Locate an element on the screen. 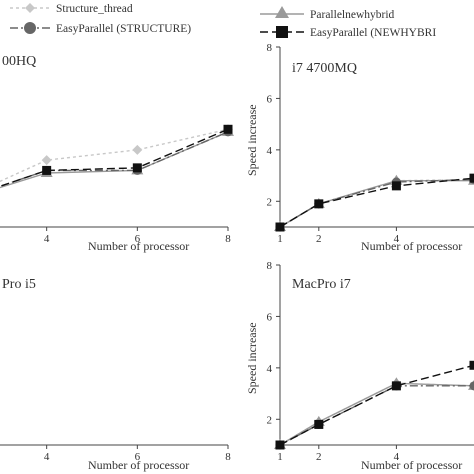 The image size is (474, 474). legend-item-structure-thread: Structure_thread is located at coordinates (71, 9).